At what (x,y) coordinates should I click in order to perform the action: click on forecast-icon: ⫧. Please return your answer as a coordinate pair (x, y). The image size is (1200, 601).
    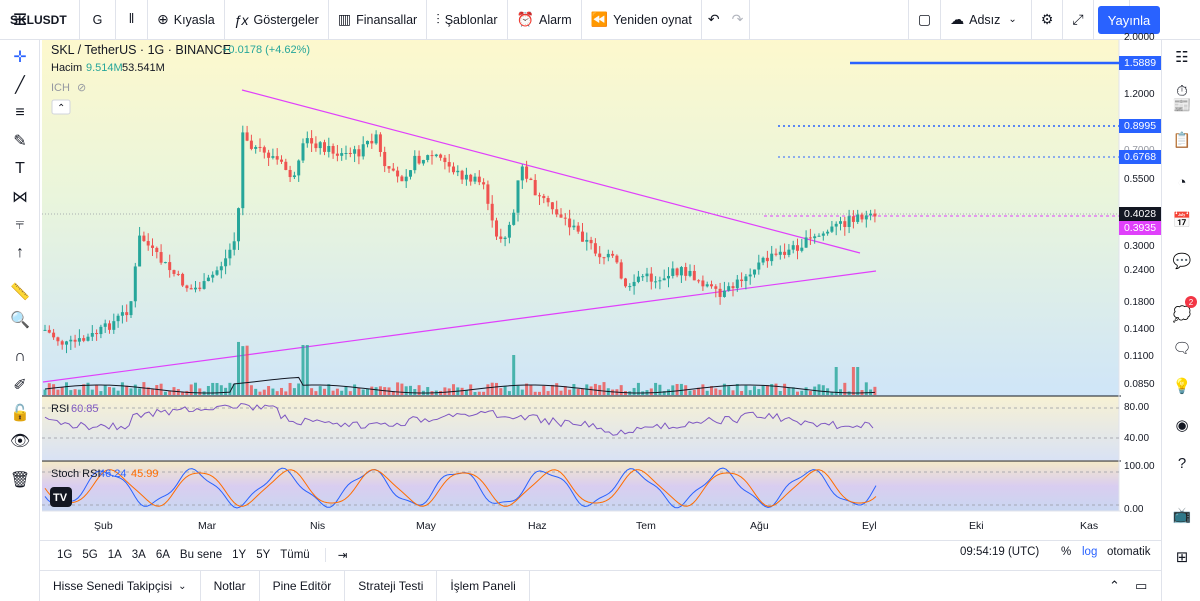
    Looking at the image, I should click on (20, 224).